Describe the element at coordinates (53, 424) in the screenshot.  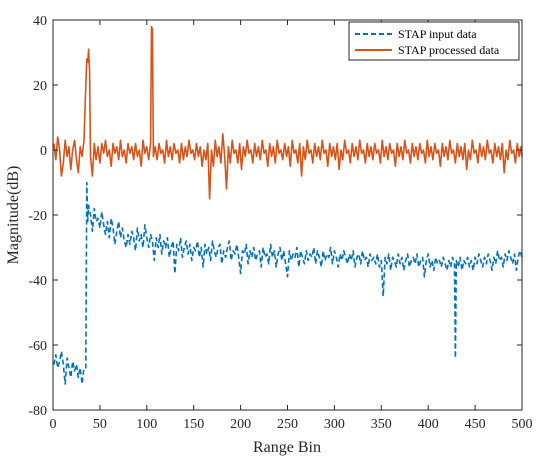
I see `x-tick-label: 0` at that location.